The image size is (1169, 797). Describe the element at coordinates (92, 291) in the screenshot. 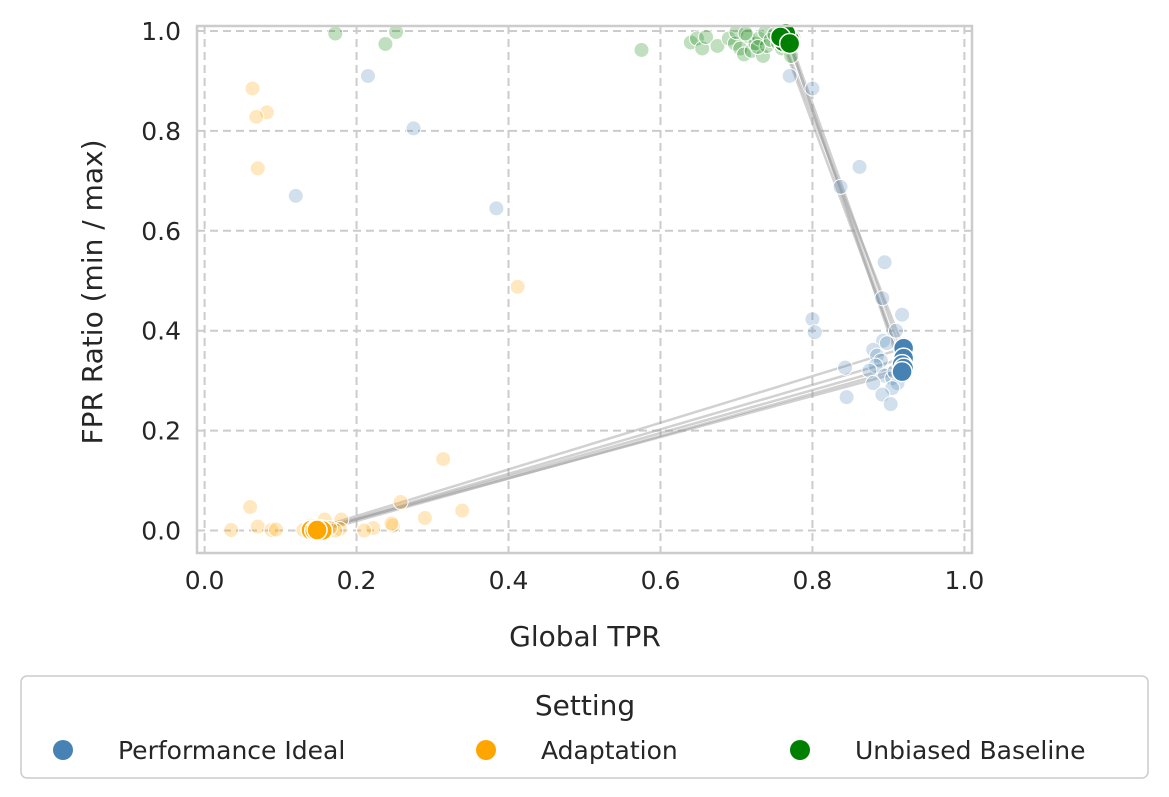

I see `y-axis-label: FPR Ratio (min / max)` at that location.